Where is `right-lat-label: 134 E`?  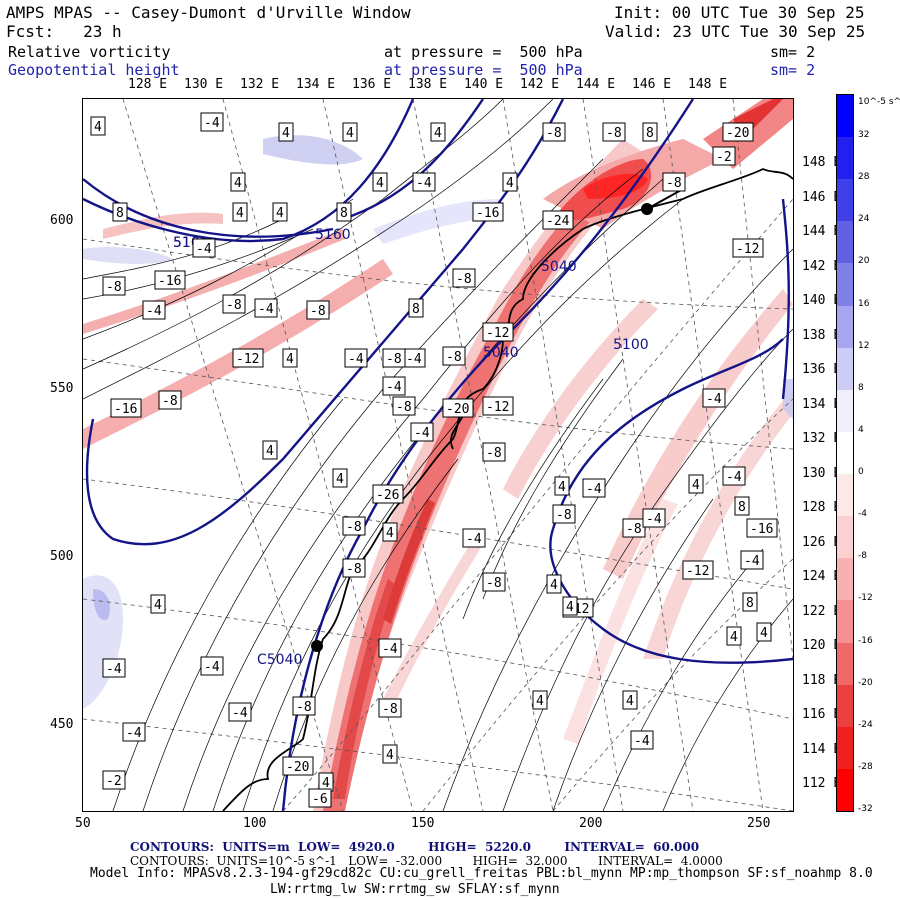
right-lat-label: 134 E is located at coordinates (822, 404).